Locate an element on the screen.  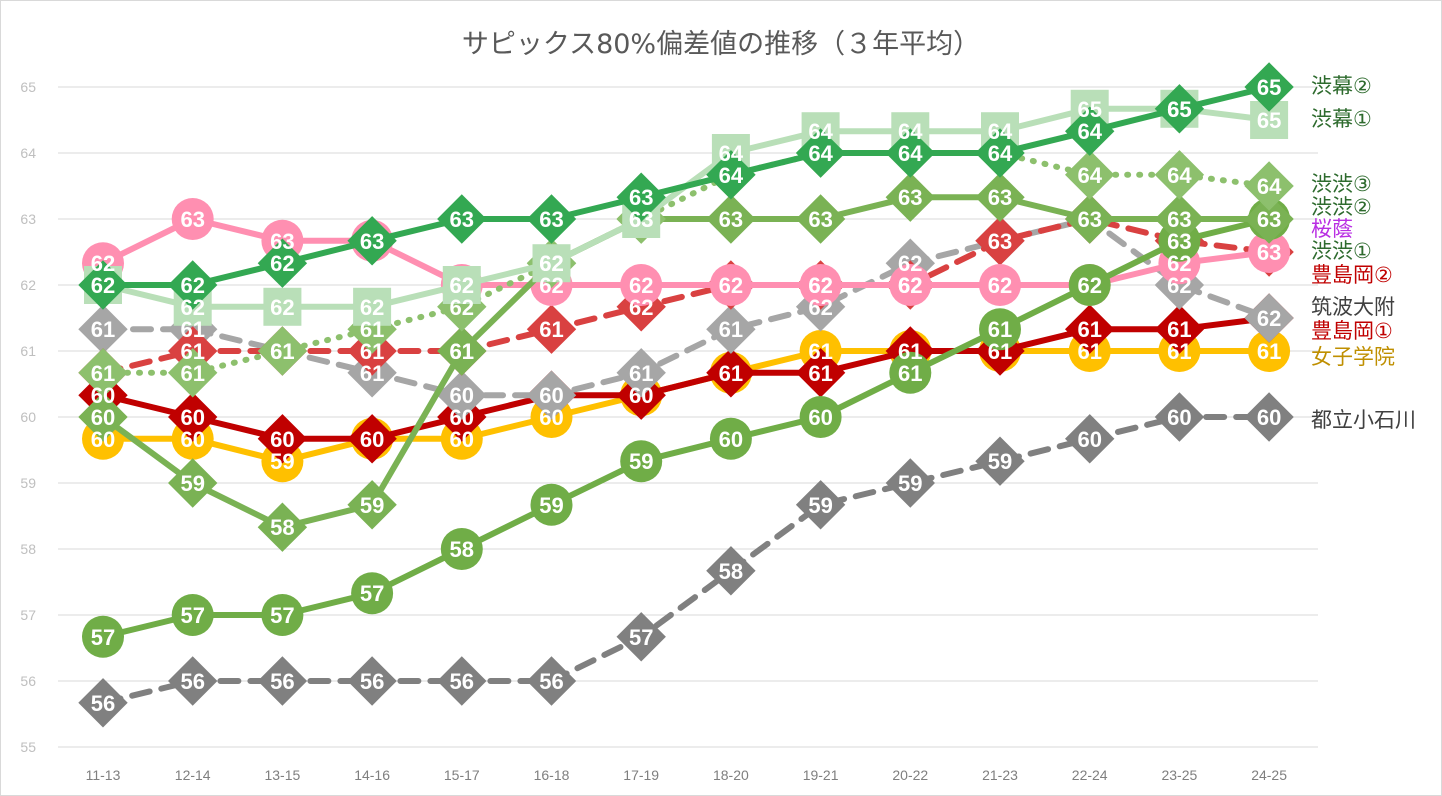
data-label-豊島岡--5: 60 is located at coordinates (551, 395).